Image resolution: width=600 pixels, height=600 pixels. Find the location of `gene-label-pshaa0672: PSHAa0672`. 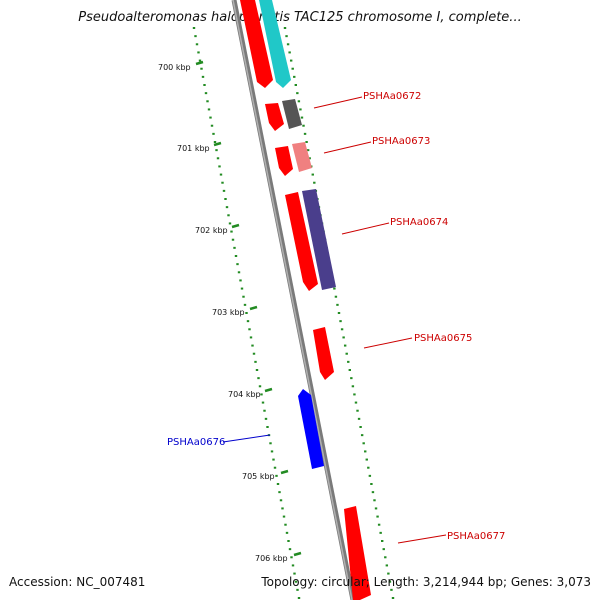

gene-label-pshaa0672: PSHAa0672 is located at coordinates (392, 96).